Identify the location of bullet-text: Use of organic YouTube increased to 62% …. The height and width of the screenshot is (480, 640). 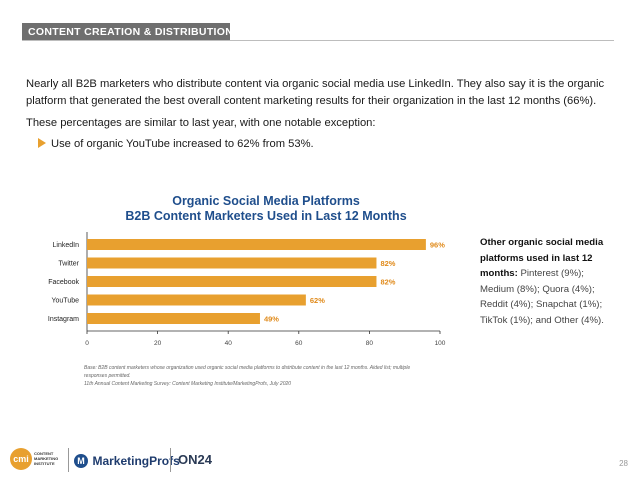
(182, 144).